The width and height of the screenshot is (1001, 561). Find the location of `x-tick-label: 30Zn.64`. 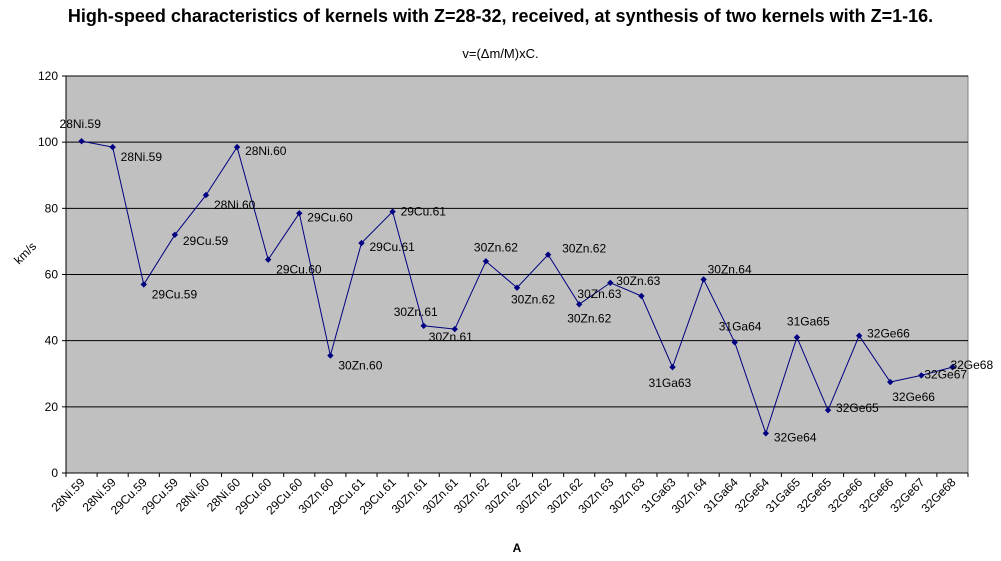

x-tick-label: 30Zn.64 is located at coordinates (689, 495).